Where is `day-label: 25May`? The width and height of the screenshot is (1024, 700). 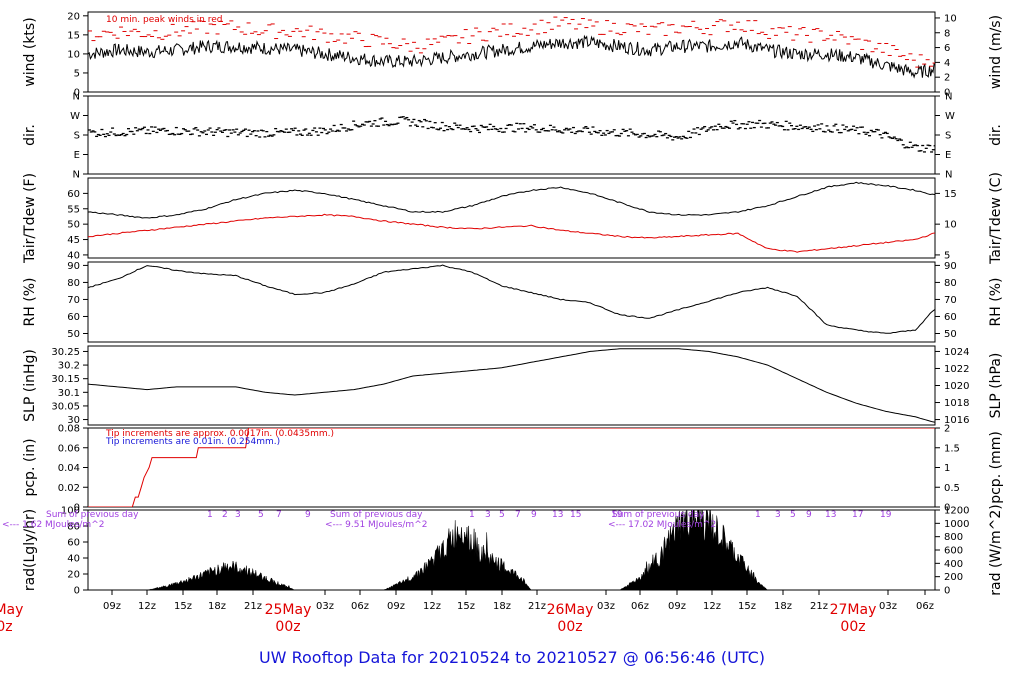 day-label: 25May is located at coordinates (288, 610).